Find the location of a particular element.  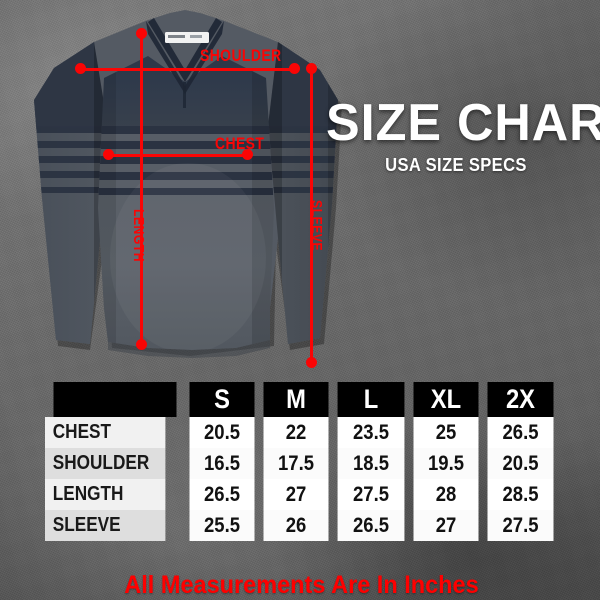

chest-label: CHEST is located at coordinates (240, 143).